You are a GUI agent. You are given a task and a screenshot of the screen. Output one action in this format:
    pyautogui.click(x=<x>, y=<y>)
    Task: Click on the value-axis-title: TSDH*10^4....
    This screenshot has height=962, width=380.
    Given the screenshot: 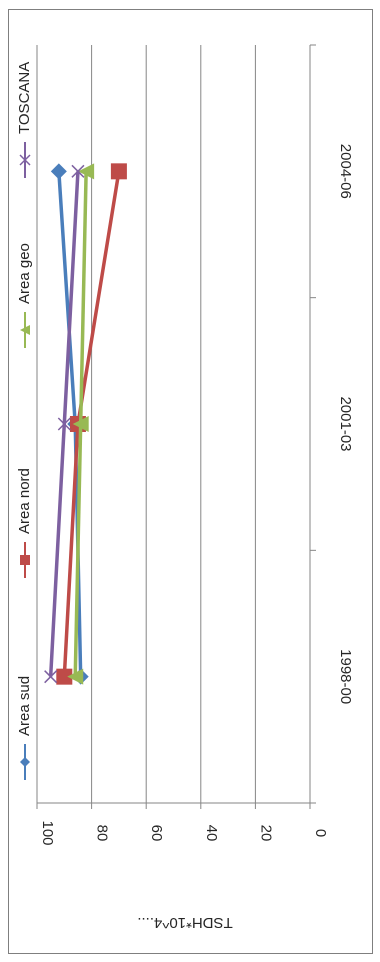 What is the action you would take?
    pyautogui.click(x=184, y=922)
    